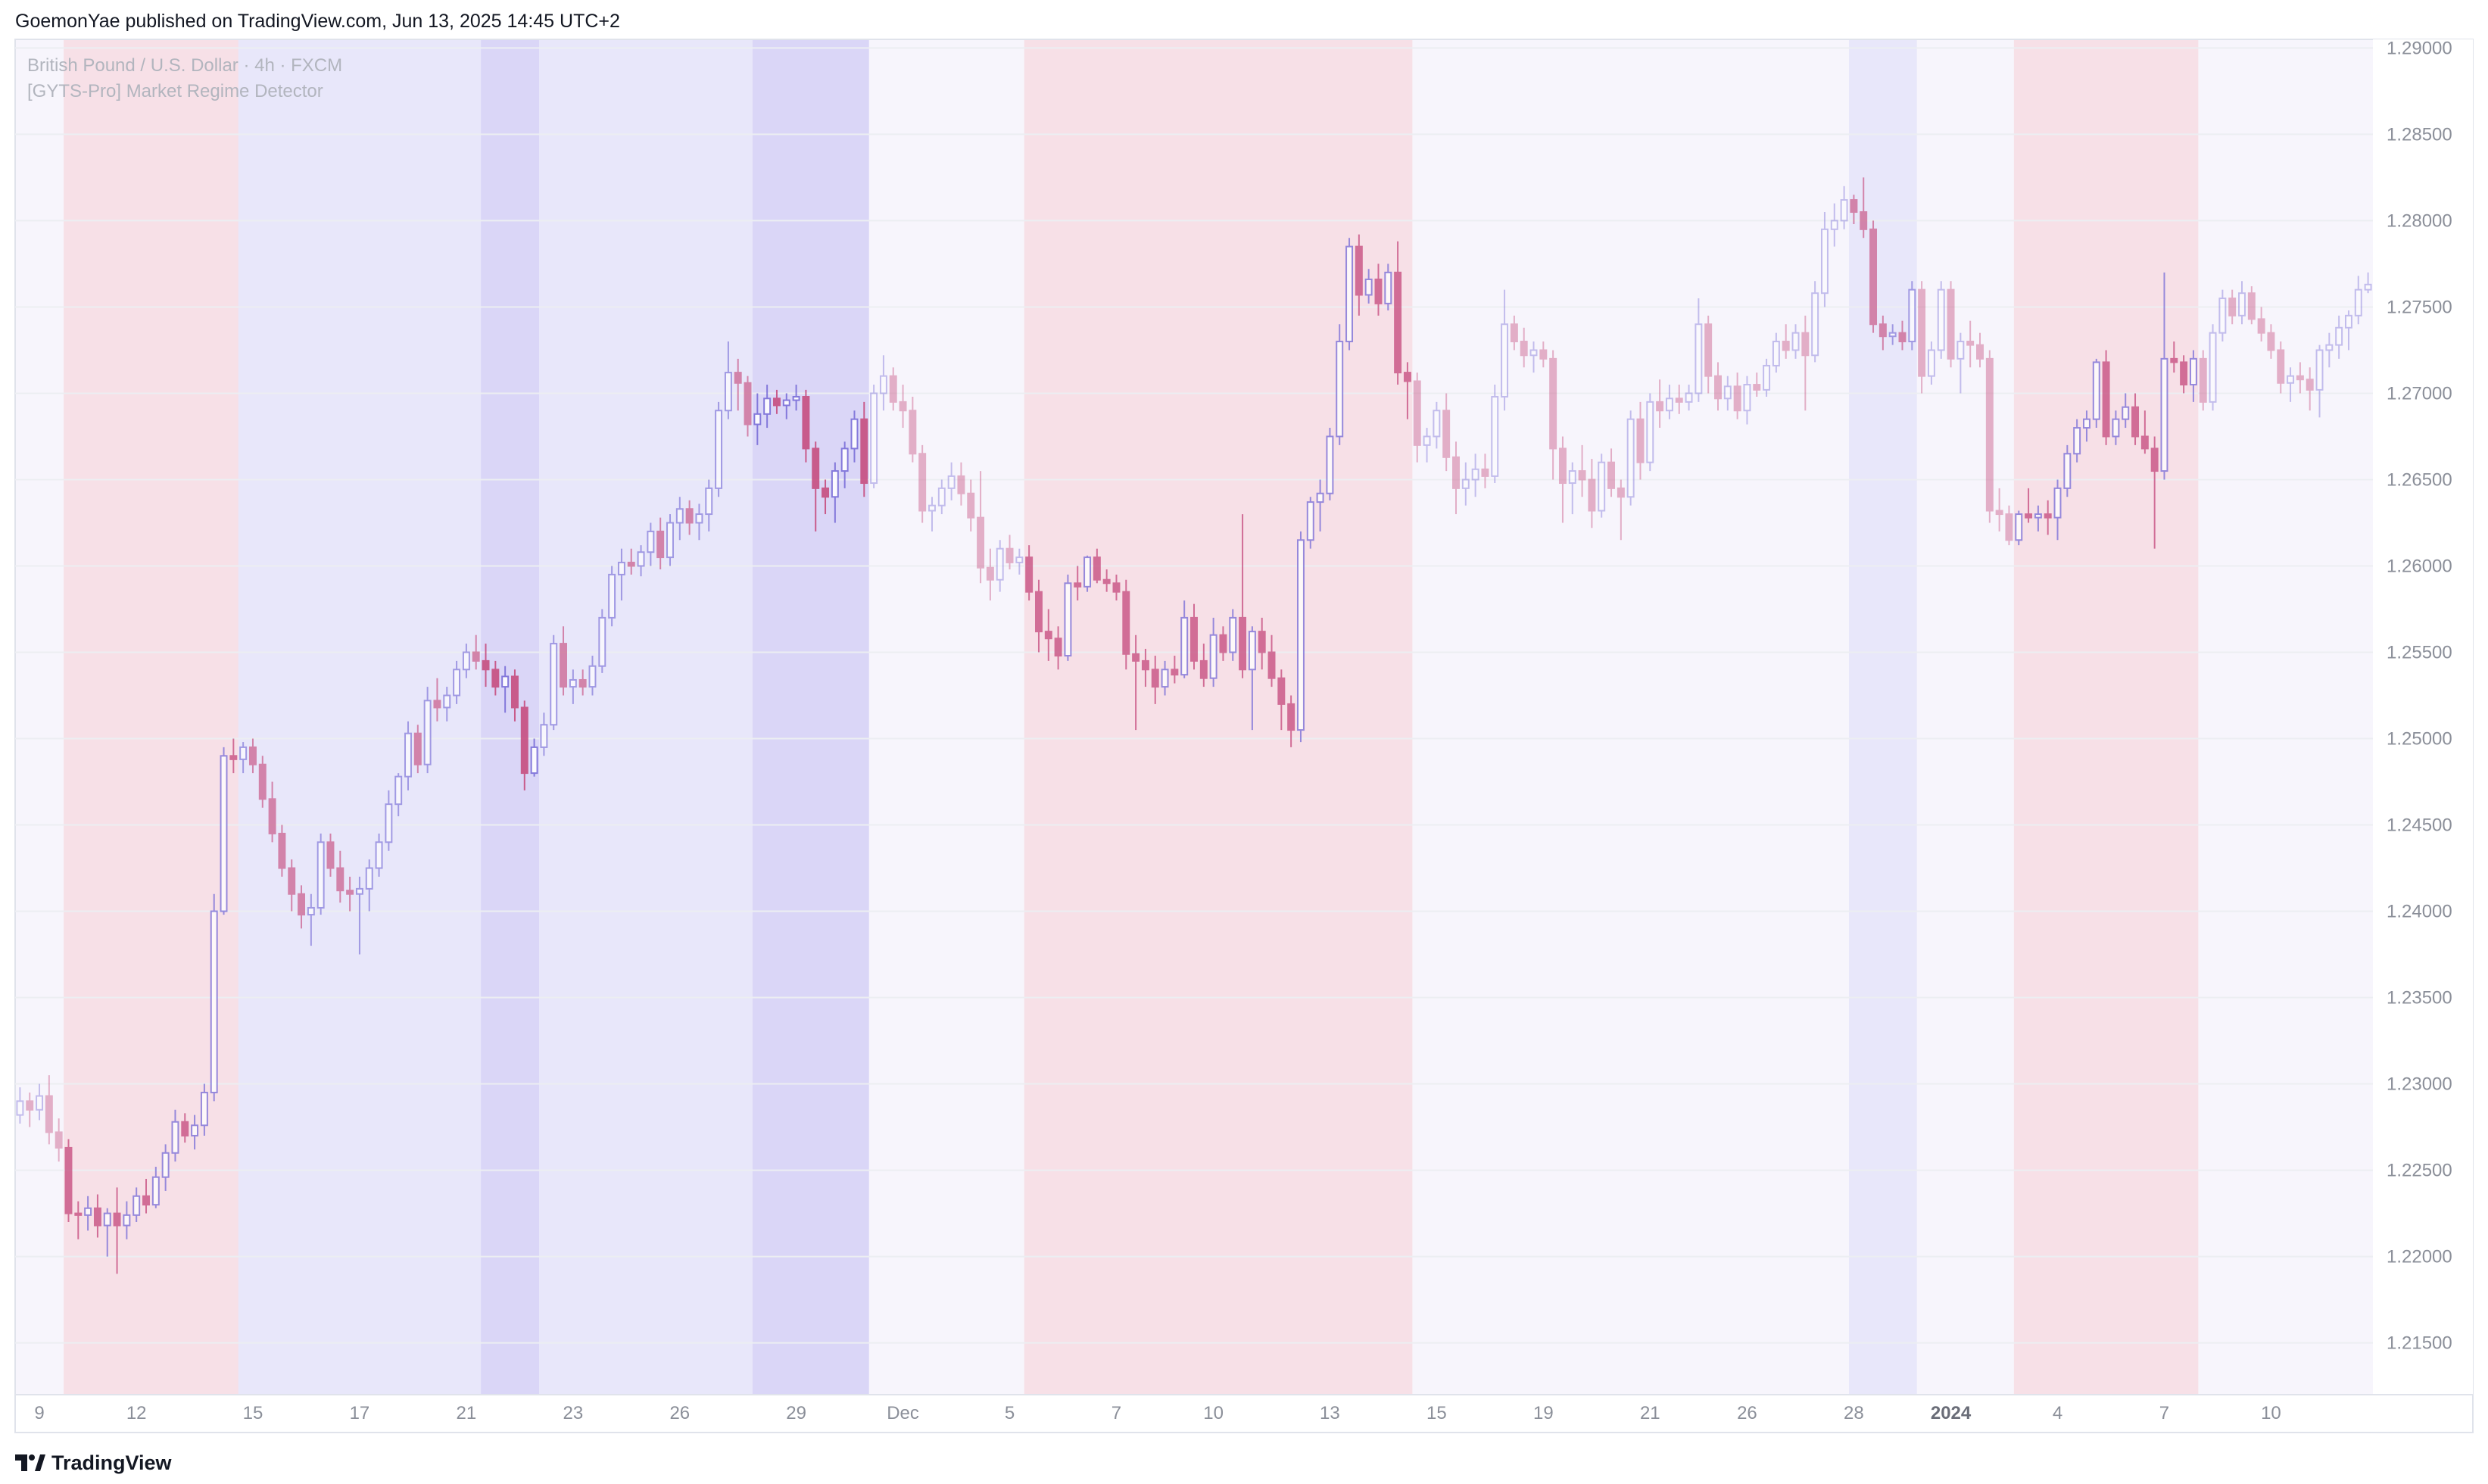 The image size is (2488, 1484). Describe the element at coordinates (93, 1463) in the screenshot. I see `brand-footer: TradingView` at that location.